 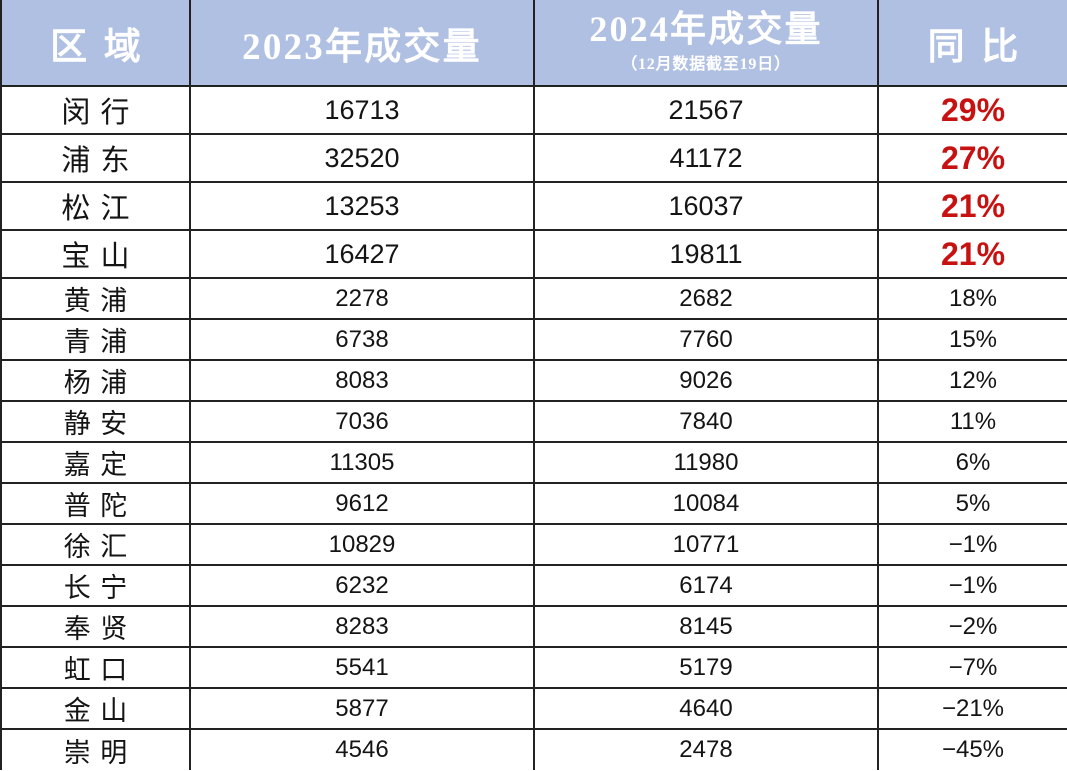 What do you see at coordinates (972, 110) in the screenshot?
I see `yoy-cell: 29%` at bounding box center [972, 110].